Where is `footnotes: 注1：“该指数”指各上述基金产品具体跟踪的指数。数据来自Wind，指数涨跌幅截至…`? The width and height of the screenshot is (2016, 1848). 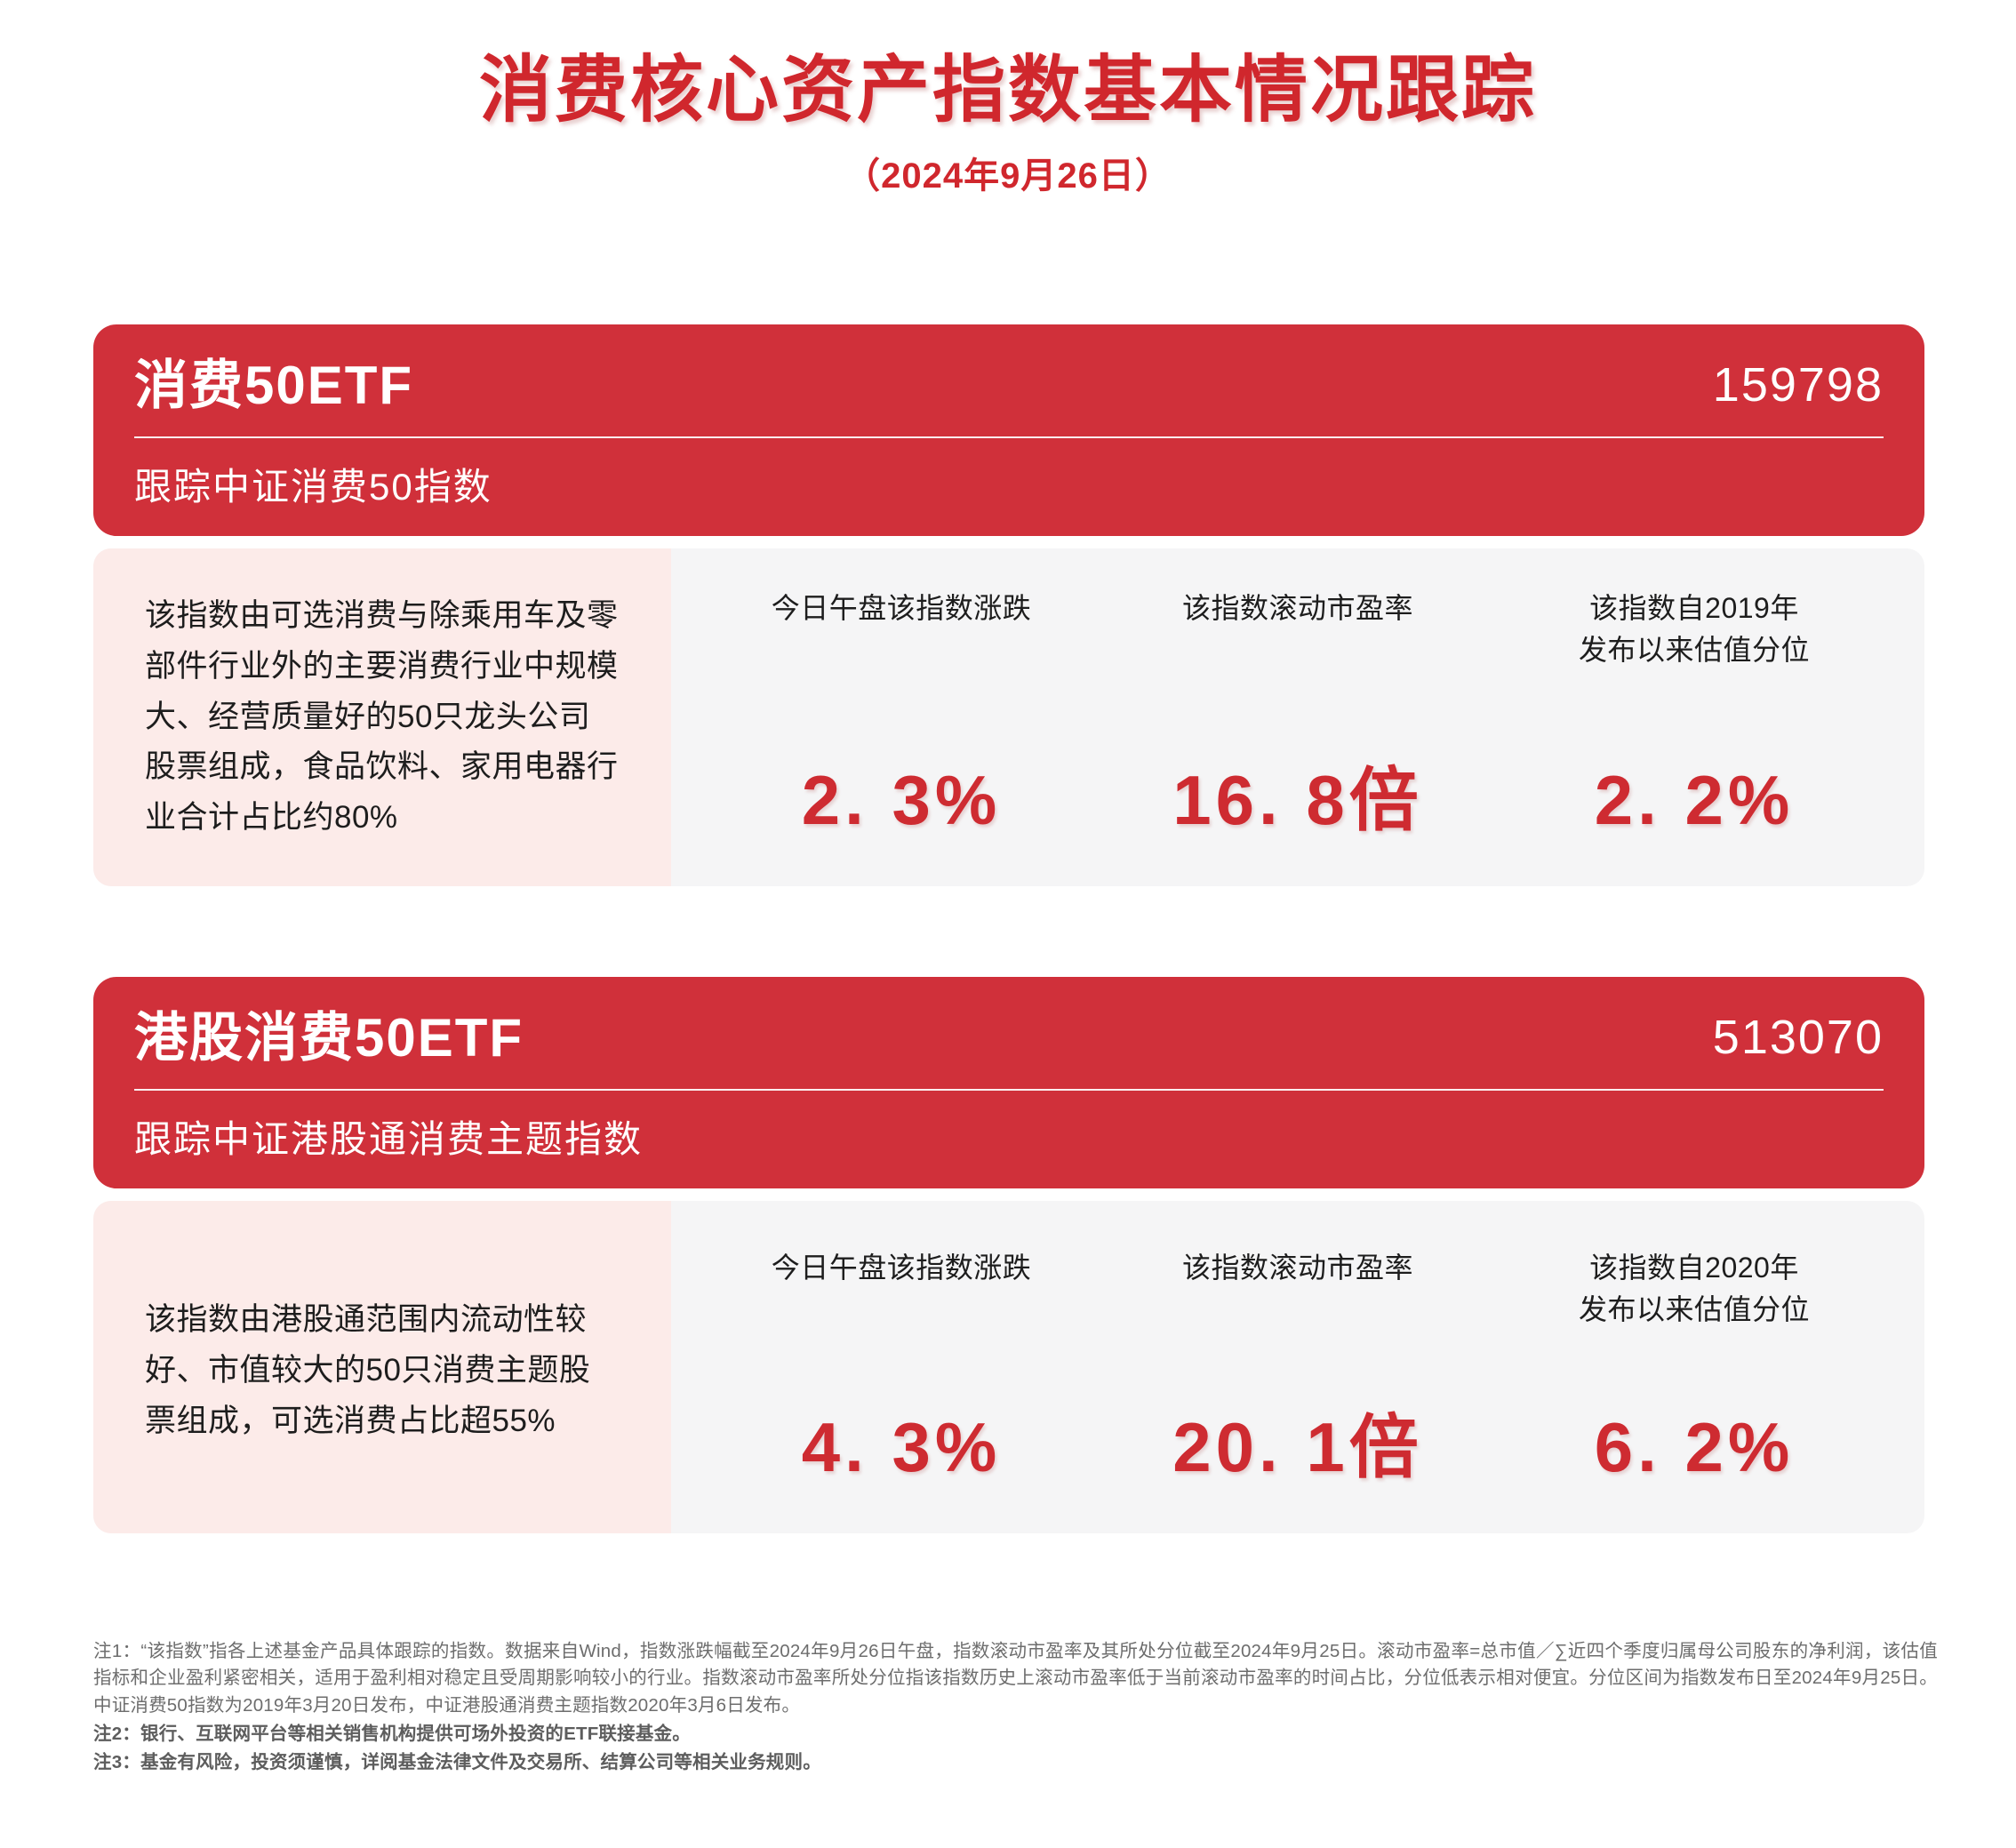 footnotes: 注1：“该指数”指各上述基金产品具体跟踪的指数。数据来自Wind，指数涨跌幅截至… is located at coordinates (1015, 1707).